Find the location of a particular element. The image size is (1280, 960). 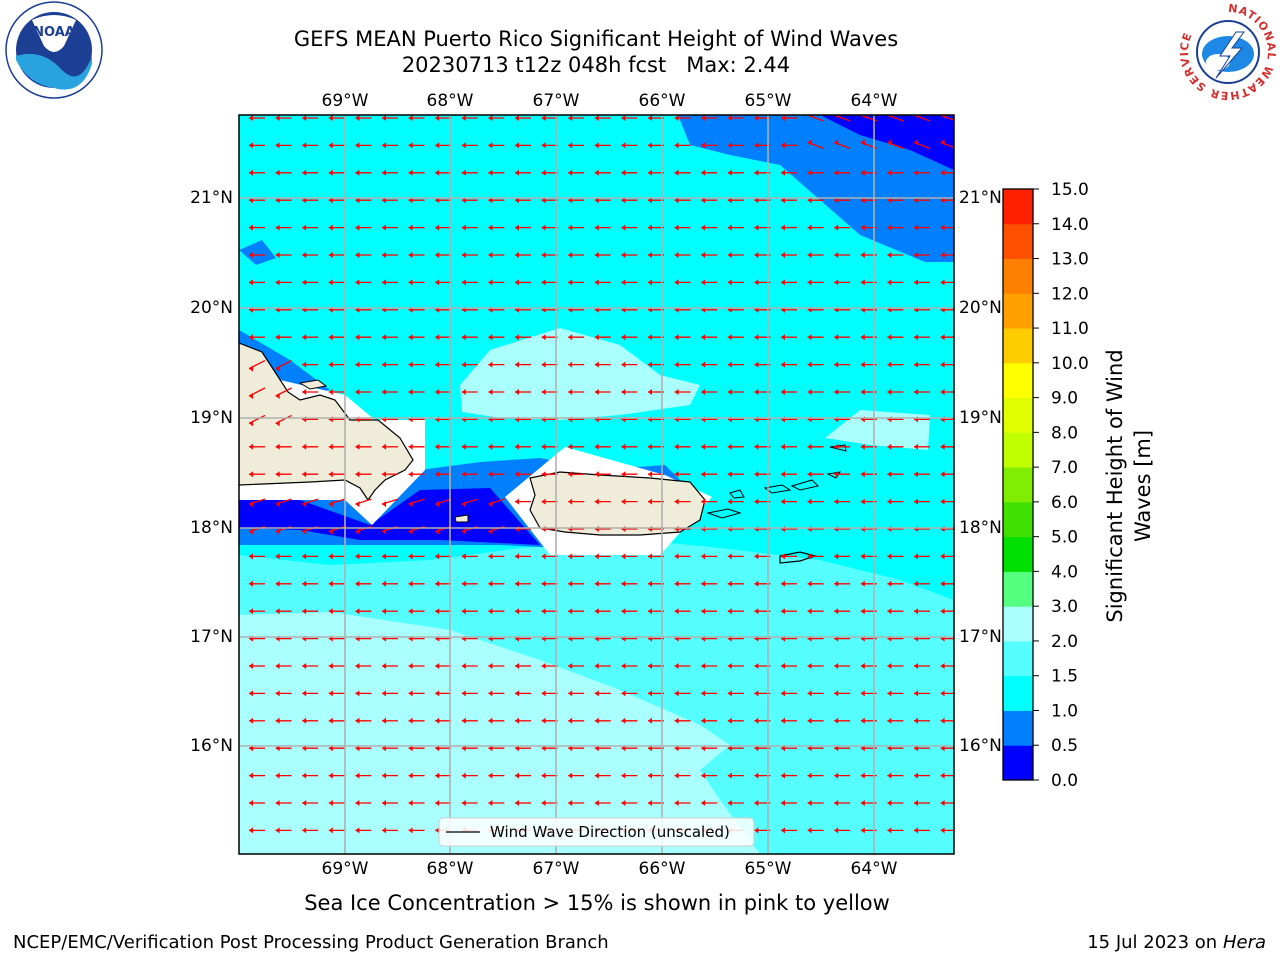

nws-logo: NATIONAL WEATHER SERVICE is located at coordinates (1227, 52).